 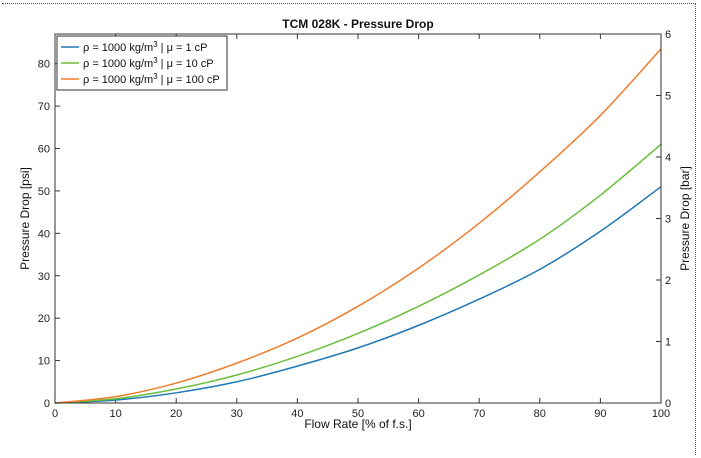 I want to click on x-tick-label: 20, so click(x=176, y=414).